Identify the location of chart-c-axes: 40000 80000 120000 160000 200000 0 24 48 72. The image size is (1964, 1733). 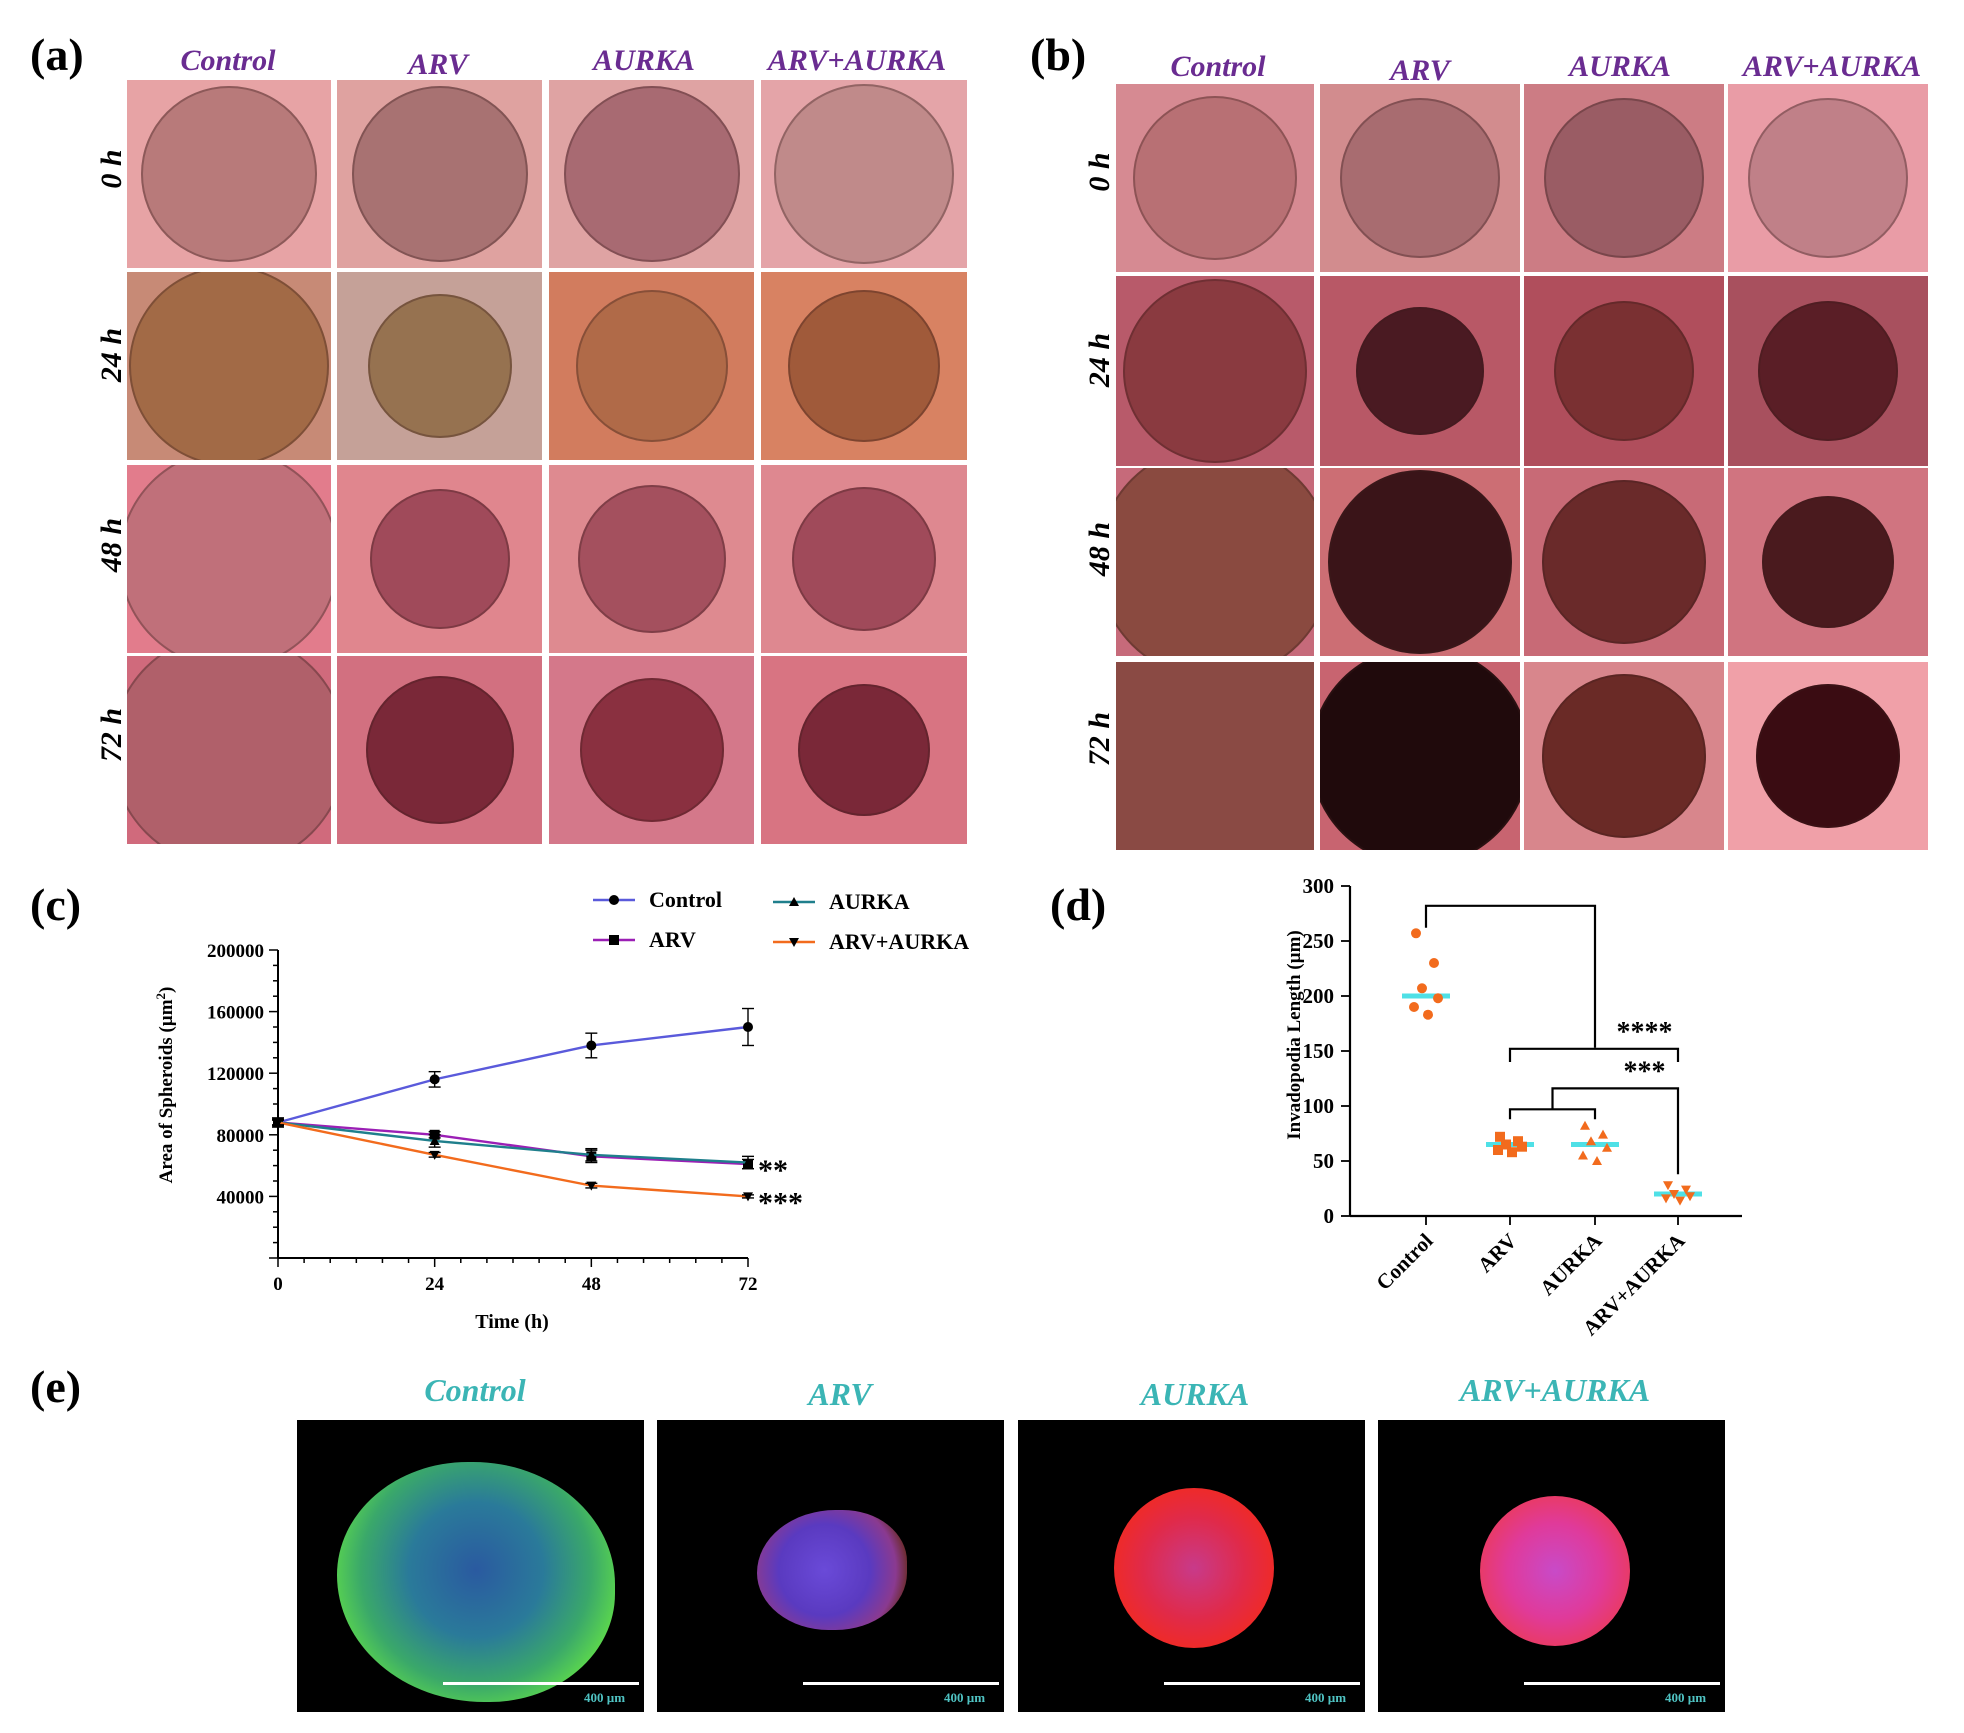
(482, 1118).